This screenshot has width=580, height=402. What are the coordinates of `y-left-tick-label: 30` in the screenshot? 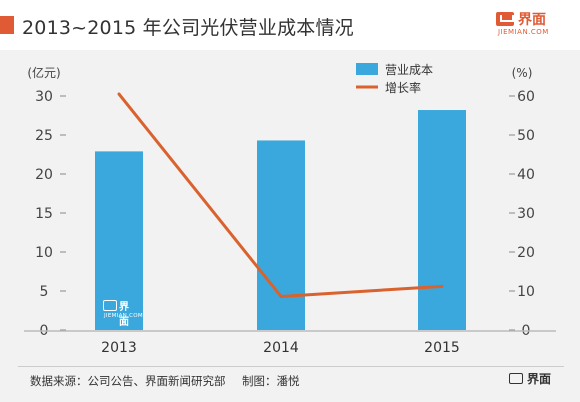 It's located at (44, 97).